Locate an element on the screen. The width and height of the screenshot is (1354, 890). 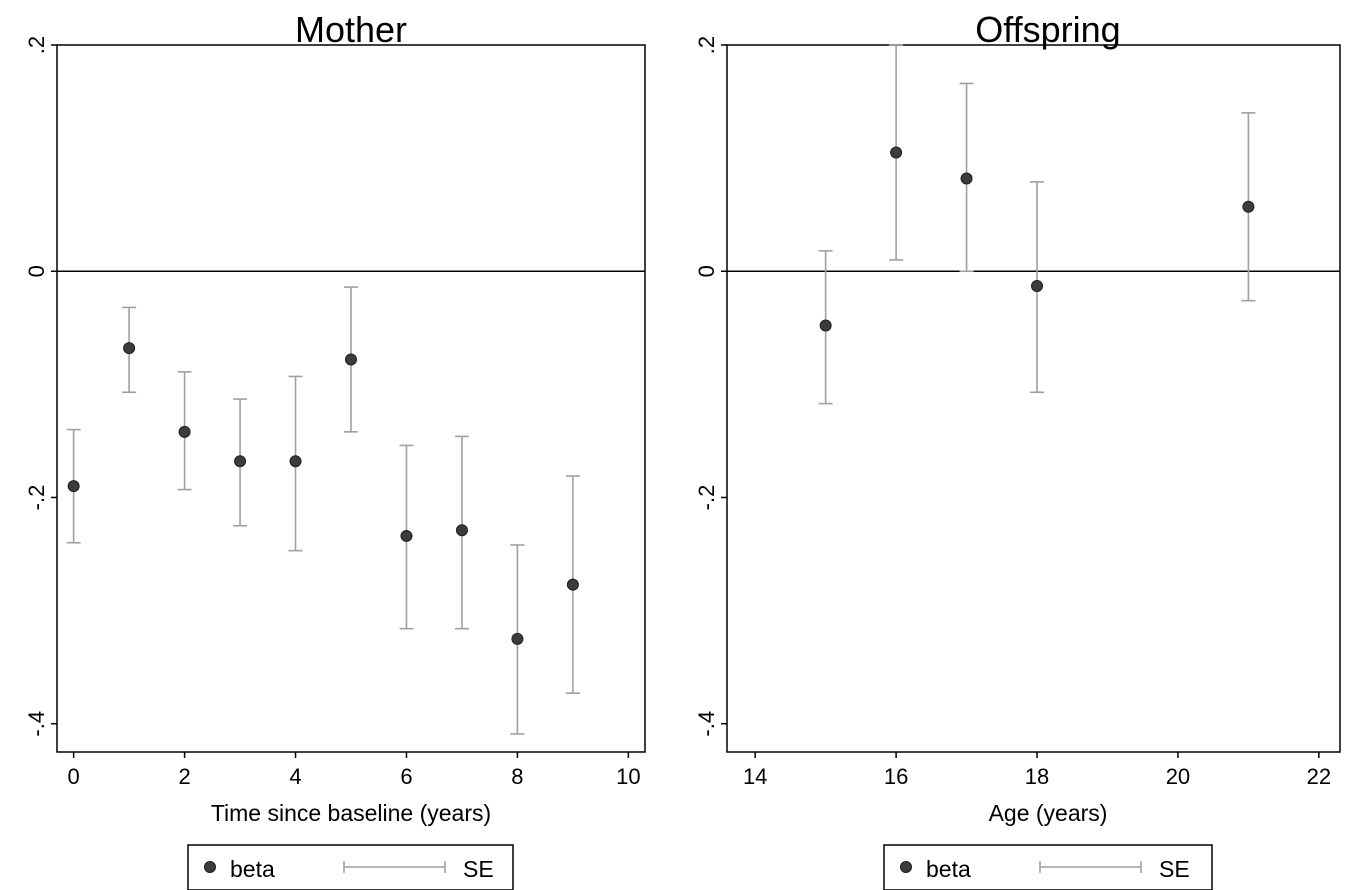
x-tick-label: 14 is located at coordinates (755, 776).